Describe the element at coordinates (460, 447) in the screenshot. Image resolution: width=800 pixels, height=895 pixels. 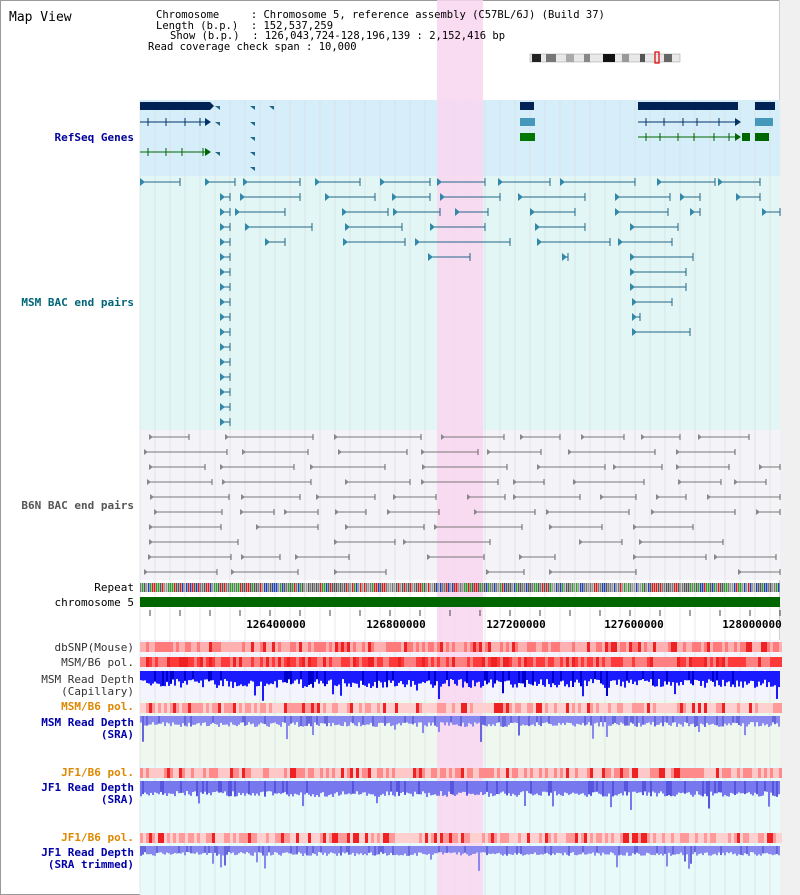
I see `selection-highlight` at that location.